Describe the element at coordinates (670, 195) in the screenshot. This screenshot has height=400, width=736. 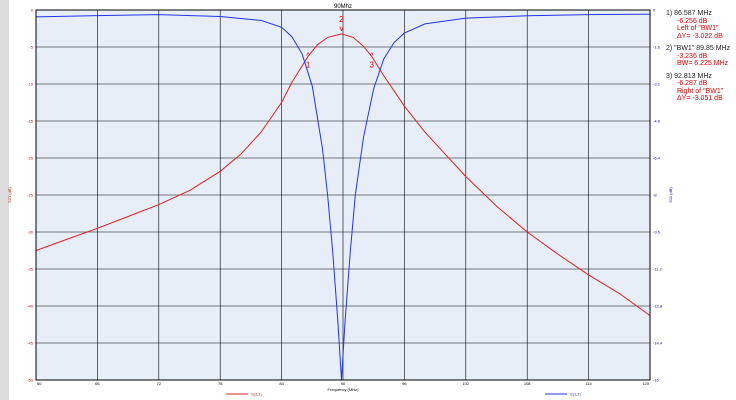
I see `y-right-axis-label: S11 (dB)` at that location.